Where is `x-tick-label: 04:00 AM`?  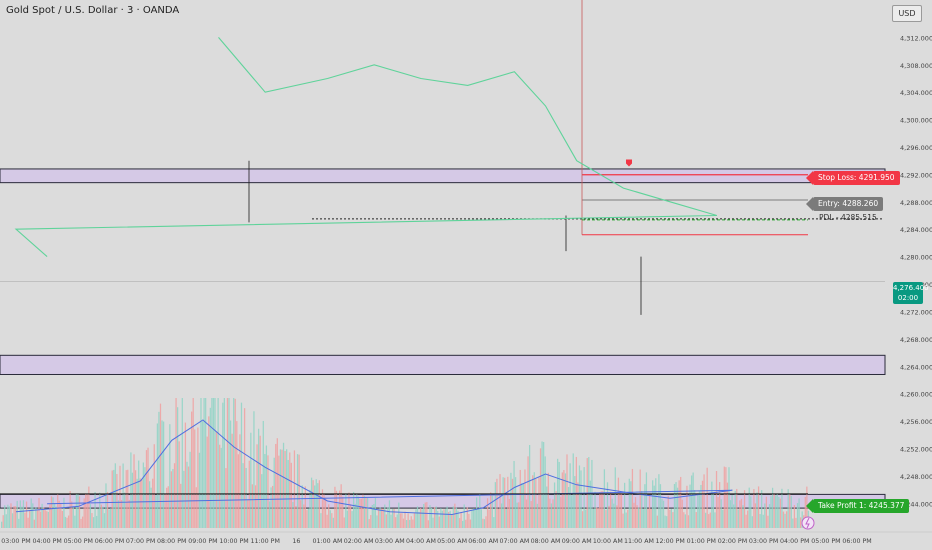
x-tick-label: 04:00 AM is located at coordinates (421, 541).